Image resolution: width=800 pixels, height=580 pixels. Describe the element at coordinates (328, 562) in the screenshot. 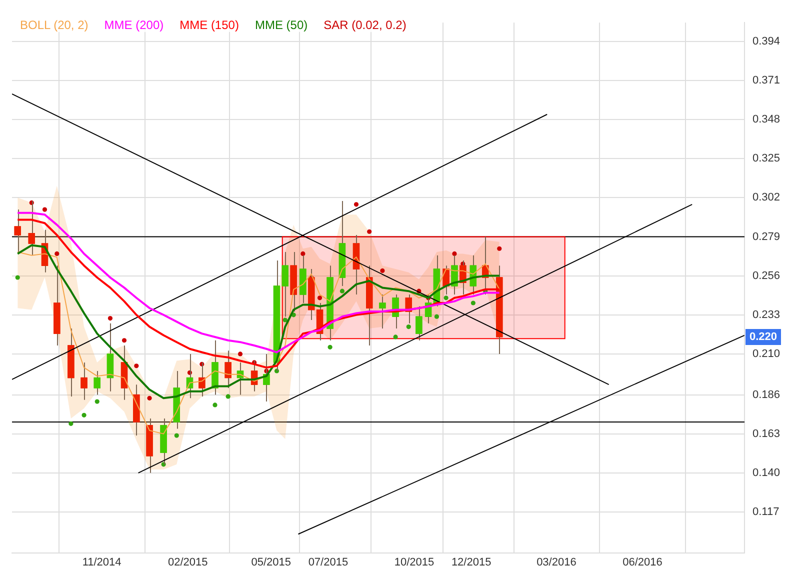

I see `x-tick-label: 07/2015` at that location.